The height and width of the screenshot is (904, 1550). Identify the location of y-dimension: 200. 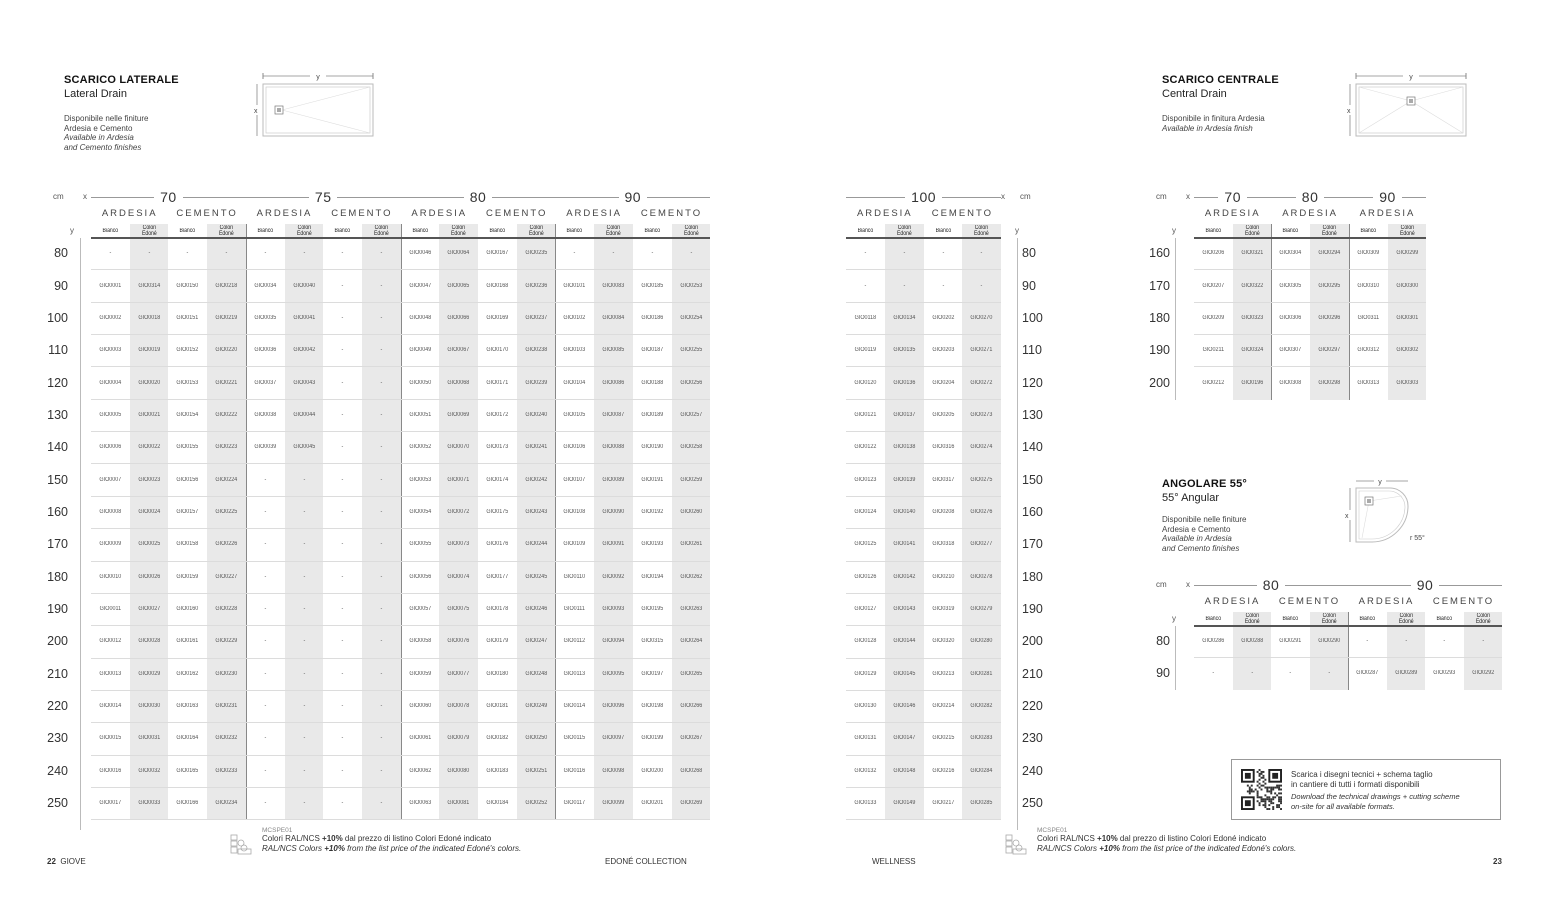
(1159, 382).